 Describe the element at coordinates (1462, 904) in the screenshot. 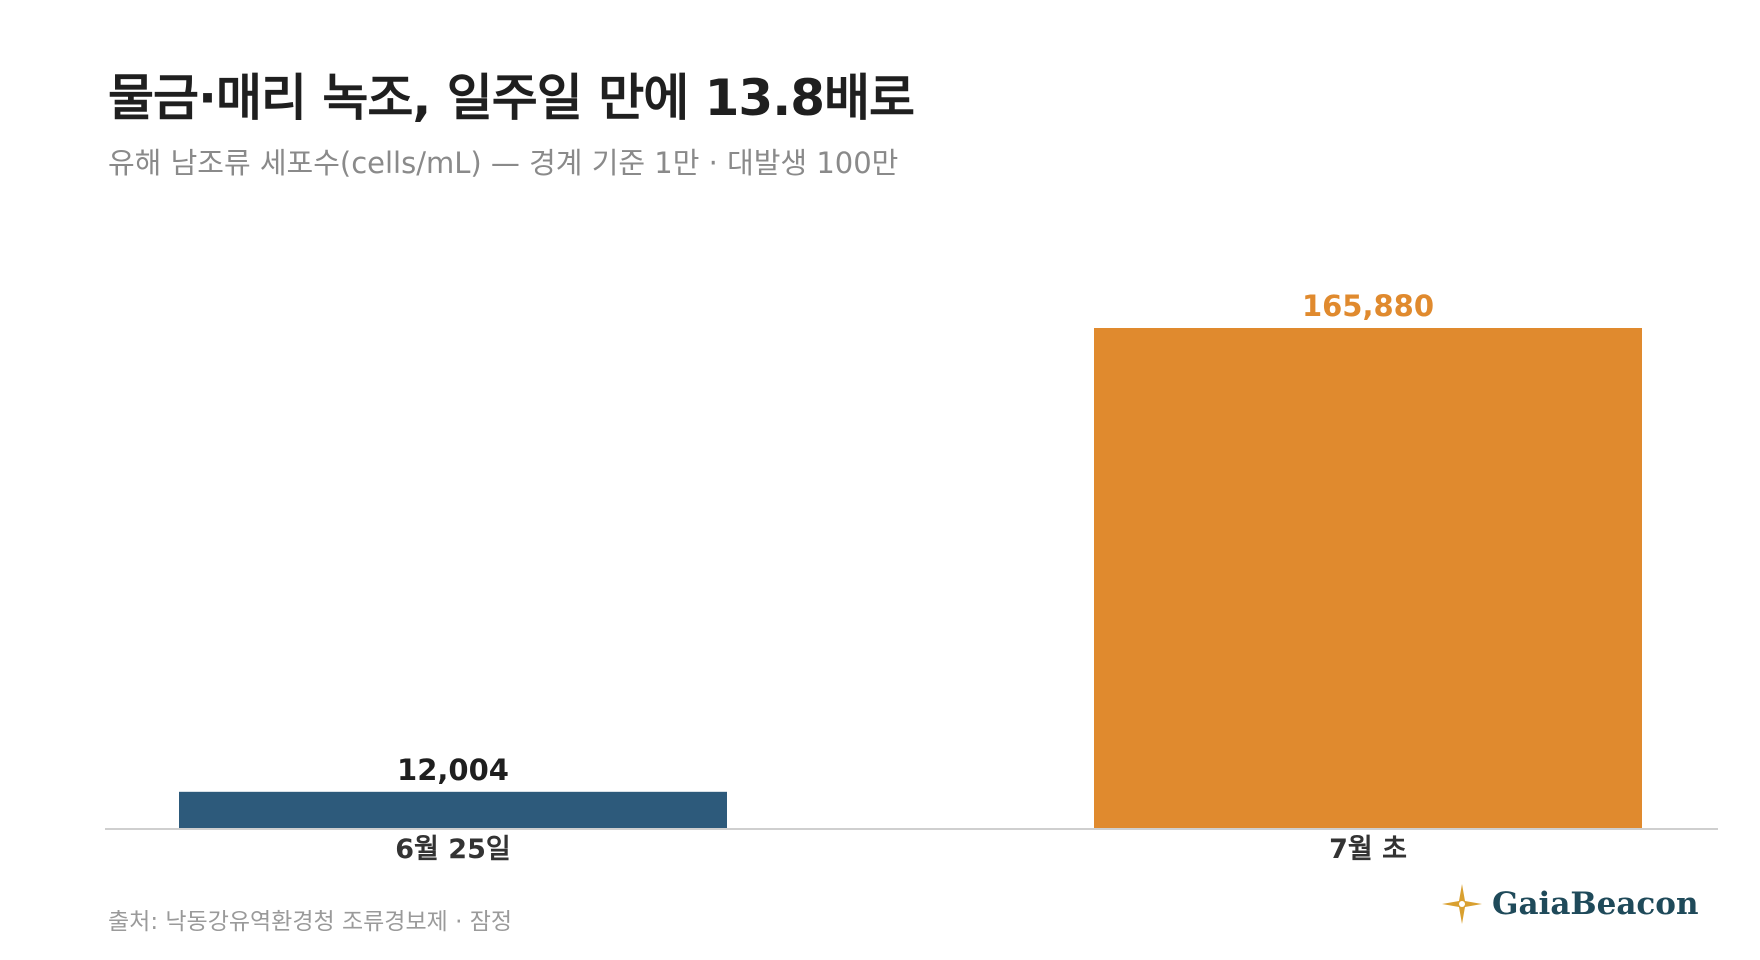

I see `compass-star-icon` at that location.